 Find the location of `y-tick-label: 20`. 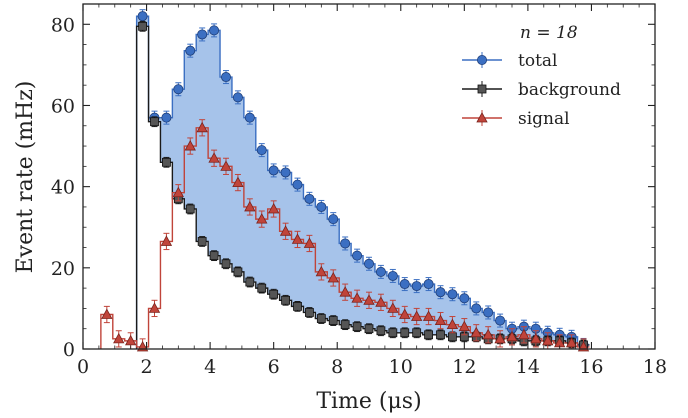

y-tick-label: 20 is located at coordinates (63, 269).